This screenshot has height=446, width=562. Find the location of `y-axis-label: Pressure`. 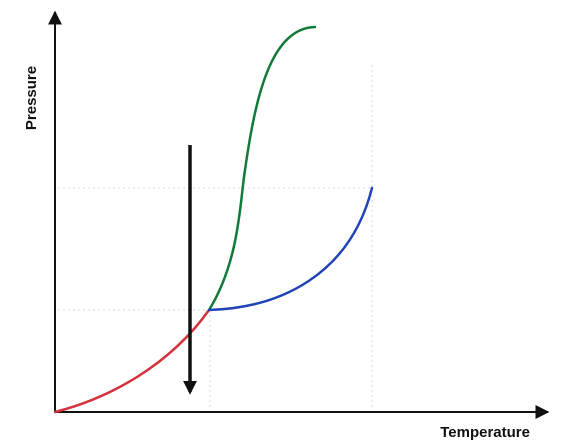

y-axis-label: Pressure is located at coordinates (31, 98).